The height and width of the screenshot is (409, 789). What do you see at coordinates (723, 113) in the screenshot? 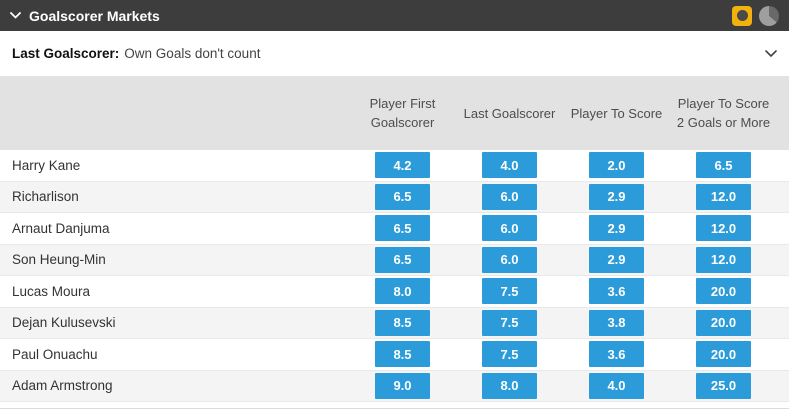
I see `column-header-score-2-or-more: Player To Score 2 Goals or More` at bounding box center [723, 113].